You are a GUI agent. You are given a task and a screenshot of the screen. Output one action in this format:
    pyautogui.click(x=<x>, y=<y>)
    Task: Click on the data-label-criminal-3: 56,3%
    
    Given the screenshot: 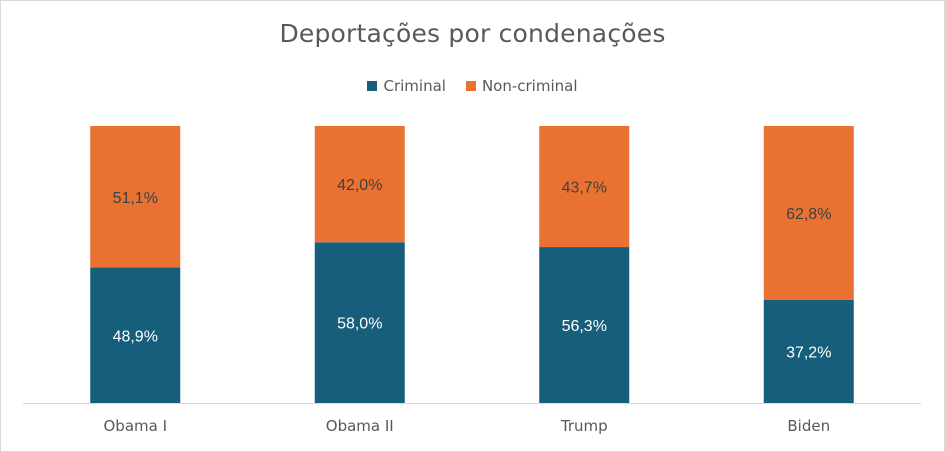 What is the action you would take?
    pyautogui.click(x=584, y=326)
    